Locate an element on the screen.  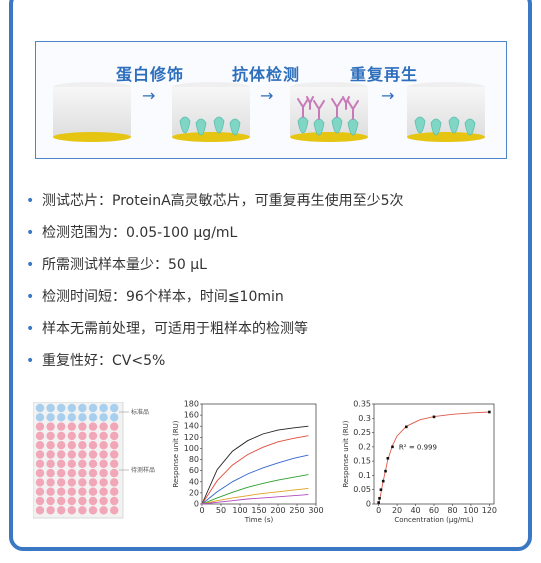
y-tick-label: 180 is located at coordinates (191, 404).